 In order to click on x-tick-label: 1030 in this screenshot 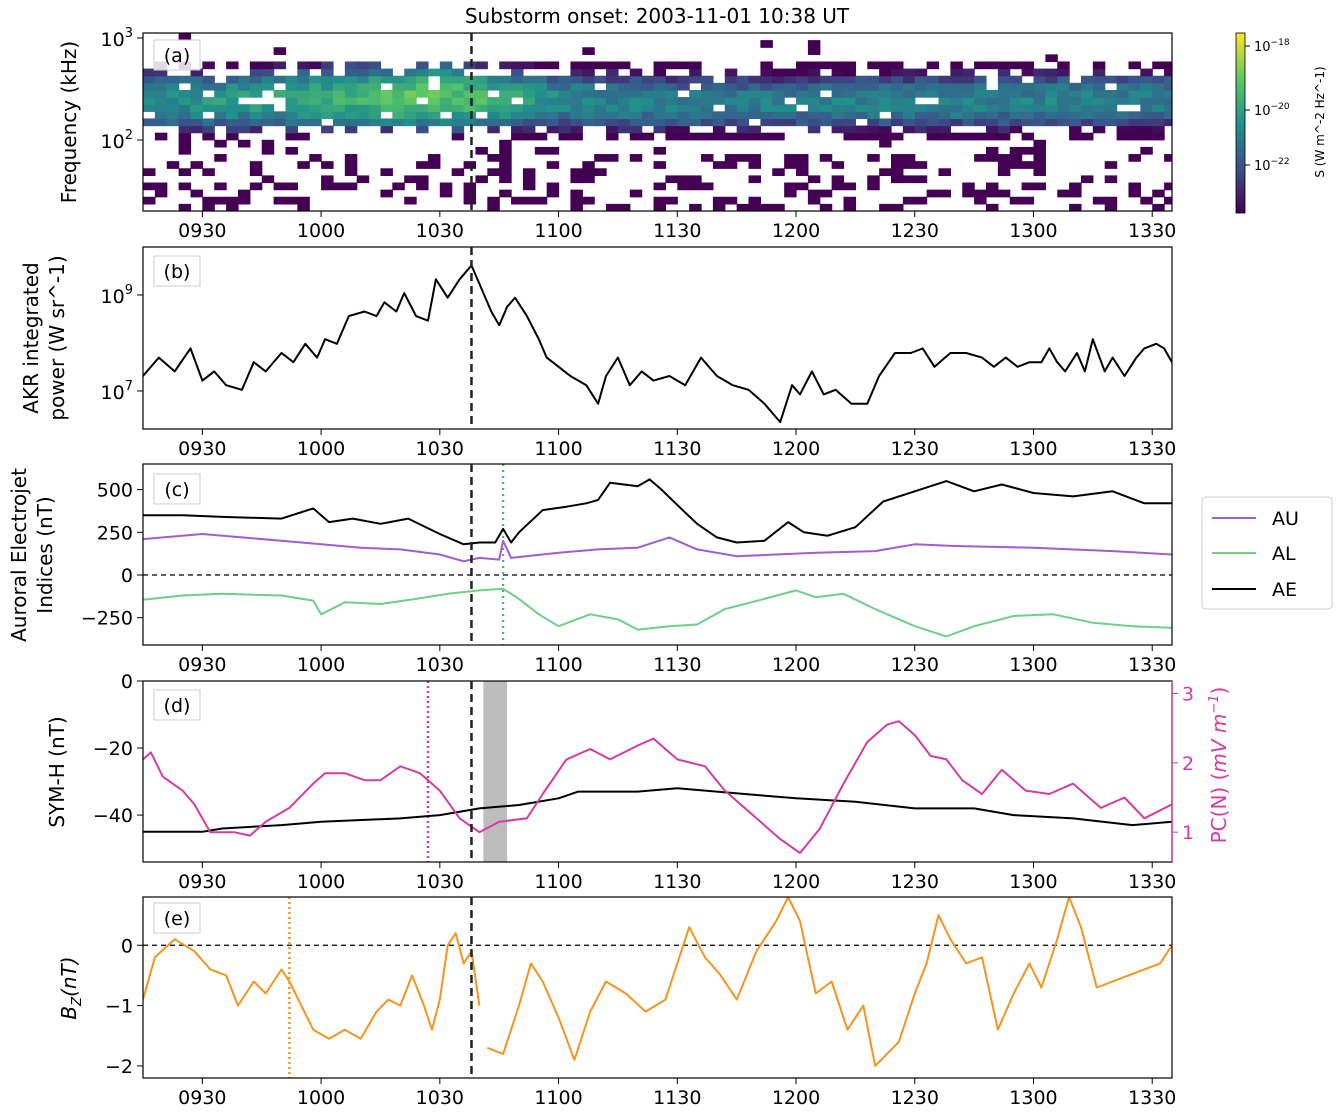, I will do `click(440, 1098)`.